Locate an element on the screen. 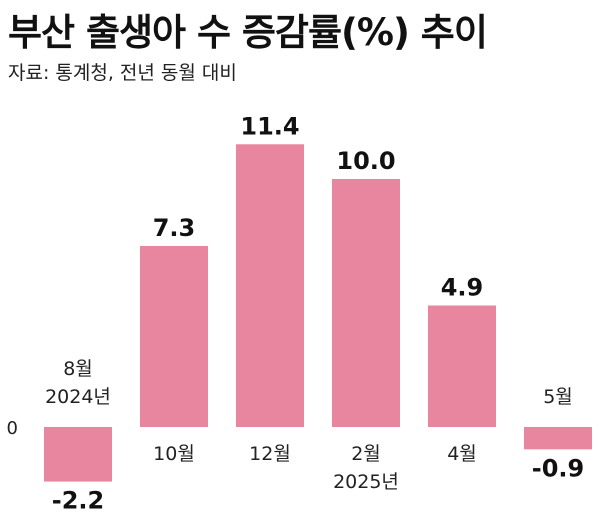 This screenshot has height=520, width=600. category-label: 8월 is located at coordinates (78, 369).